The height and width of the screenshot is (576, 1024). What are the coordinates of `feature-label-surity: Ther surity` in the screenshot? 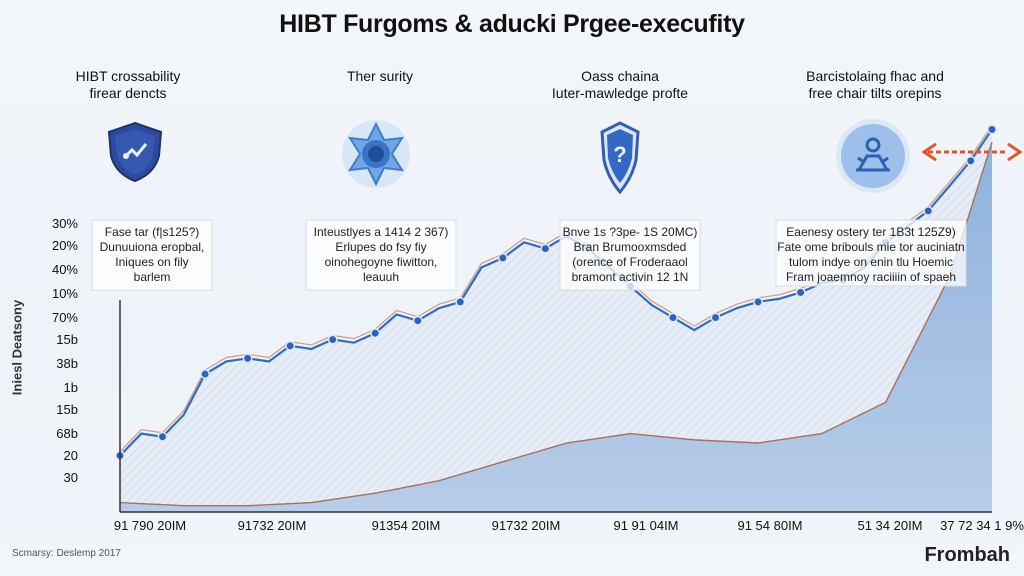 It's located at (380, 76).